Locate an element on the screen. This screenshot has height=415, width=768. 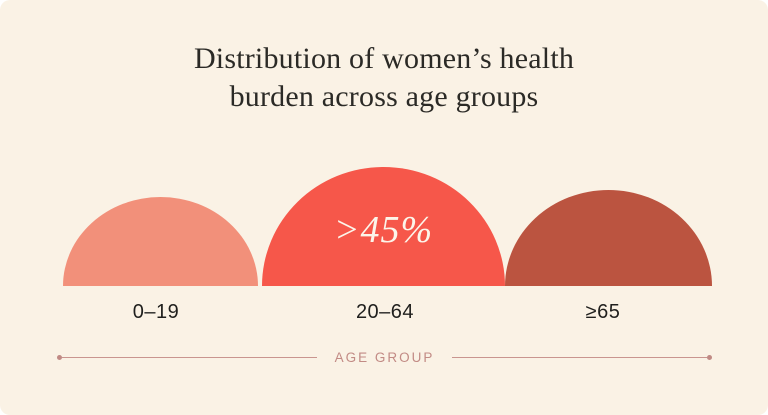
dome-age-20-64: >45% is located at coordinates (383, 226).